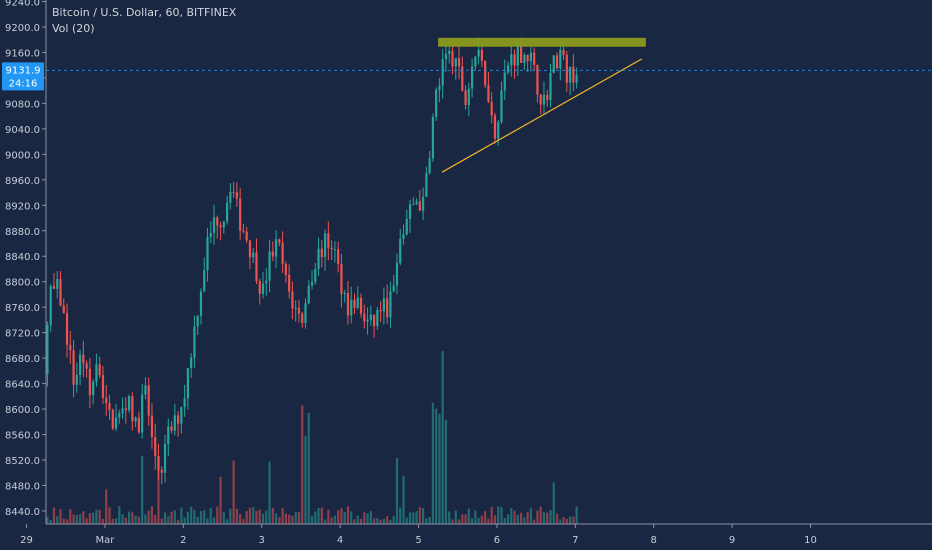 The height and width of the screenshot is (550, 932). Describe the element at coordinates (810, 540) in the screenshot. I see `time-tick-label: 10` at that location.